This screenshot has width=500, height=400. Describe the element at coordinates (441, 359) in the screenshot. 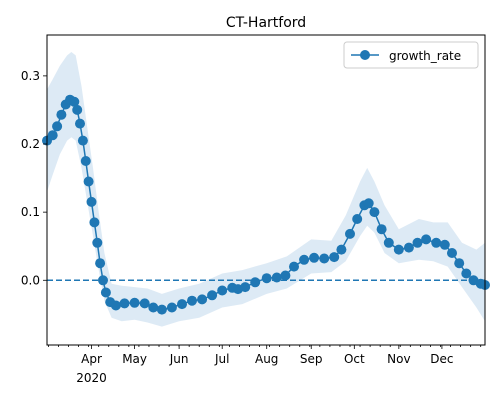

I see `x-tick-label: Dec` at that location.